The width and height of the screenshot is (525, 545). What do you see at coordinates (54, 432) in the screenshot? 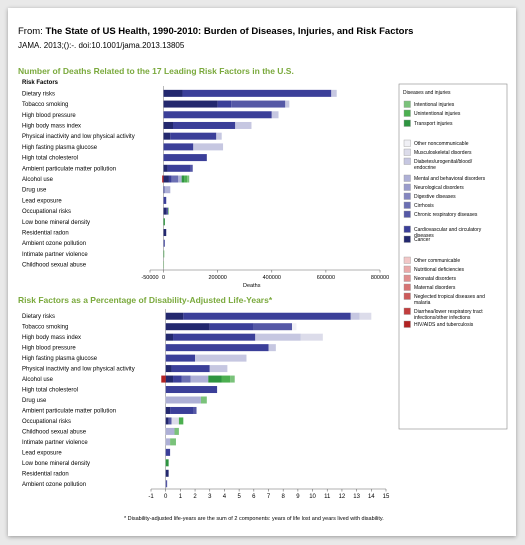
I see `chart2-category-label: Childhood sexual abuse` at bounding box center [54, 432].